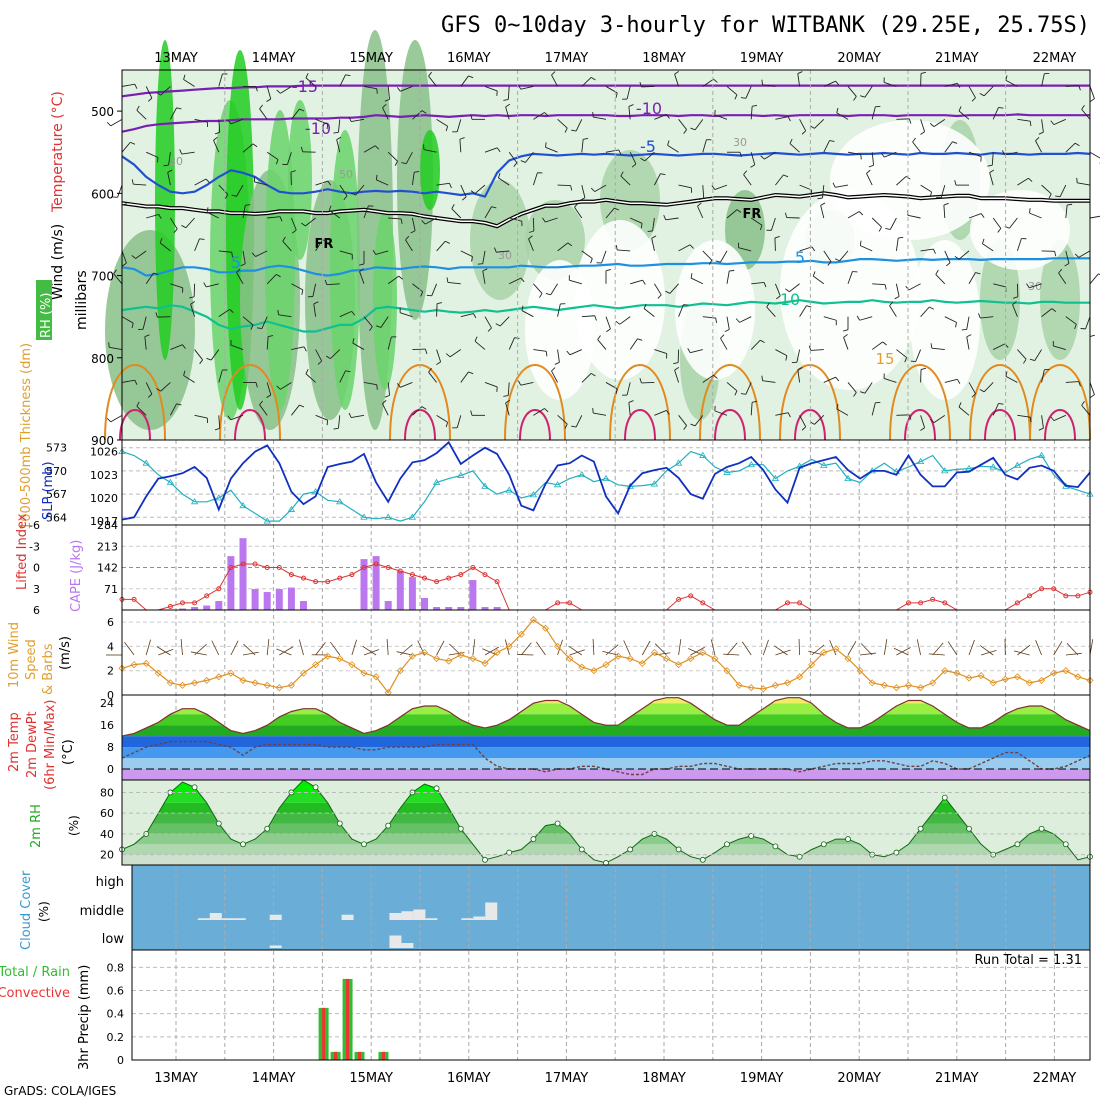  Describe the element at coordinates (305, 86) in the screenshot. I see `isotherm-label: -15` at that location.